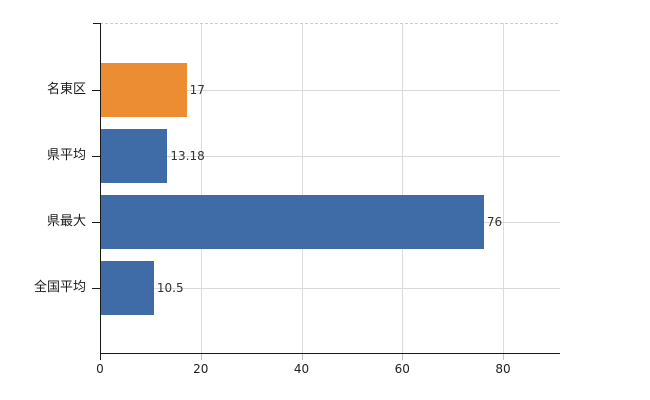 This screenshot has width=650, height=400. Describe the element at coordinates (201, 369) in the screenshot. I see `x-axis-tick-label: 20` at that location.